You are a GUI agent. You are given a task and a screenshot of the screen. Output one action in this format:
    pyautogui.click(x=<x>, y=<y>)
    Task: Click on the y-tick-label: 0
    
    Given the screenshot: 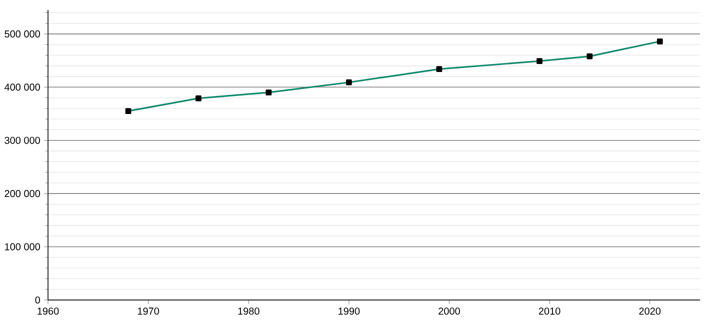 What is the action you would take?
    pyautogui.click(x=37, y=300)
    